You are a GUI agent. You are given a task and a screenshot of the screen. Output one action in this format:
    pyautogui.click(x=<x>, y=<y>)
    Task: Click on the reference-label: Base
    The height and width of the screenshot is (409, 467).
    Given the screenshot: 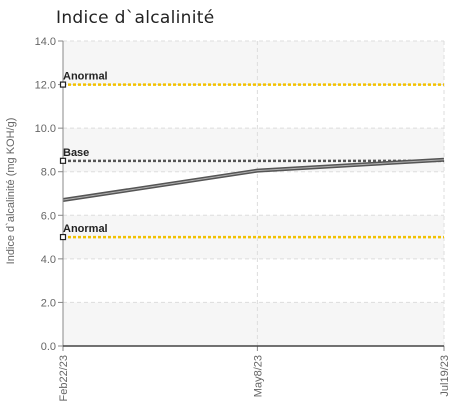 What is the action you would take?
    pyautogui.click(x=76, y=153)
    